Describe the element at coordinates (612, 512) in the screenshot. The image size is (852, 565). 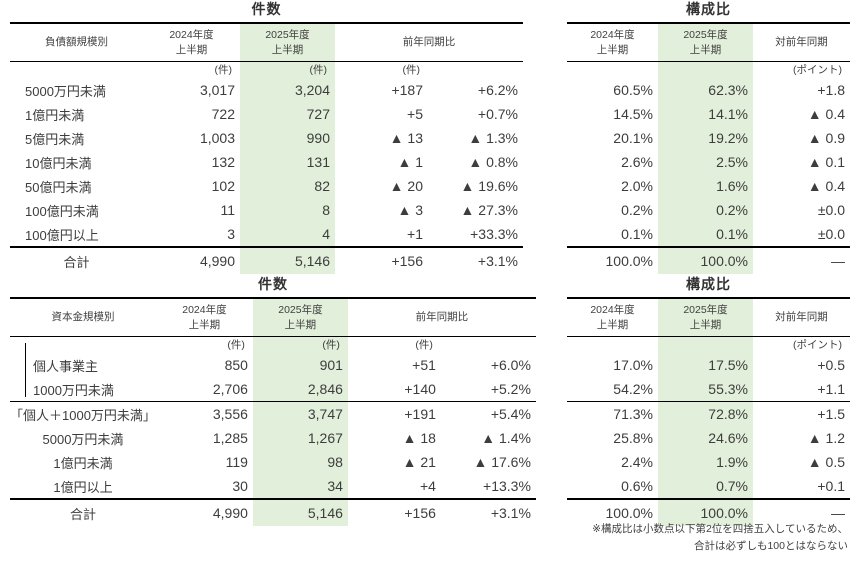
I see `total-ratio-2024: 100.0%` at that location.